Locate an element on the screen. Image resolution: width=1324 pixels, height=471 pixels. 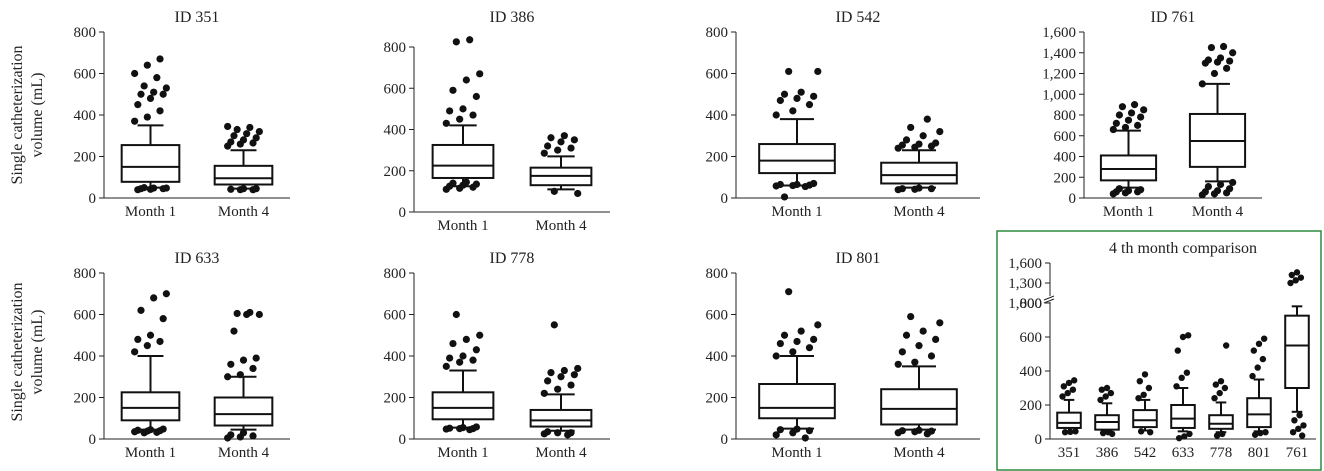
box-group: 761 is located at coordinates (1297, 365).